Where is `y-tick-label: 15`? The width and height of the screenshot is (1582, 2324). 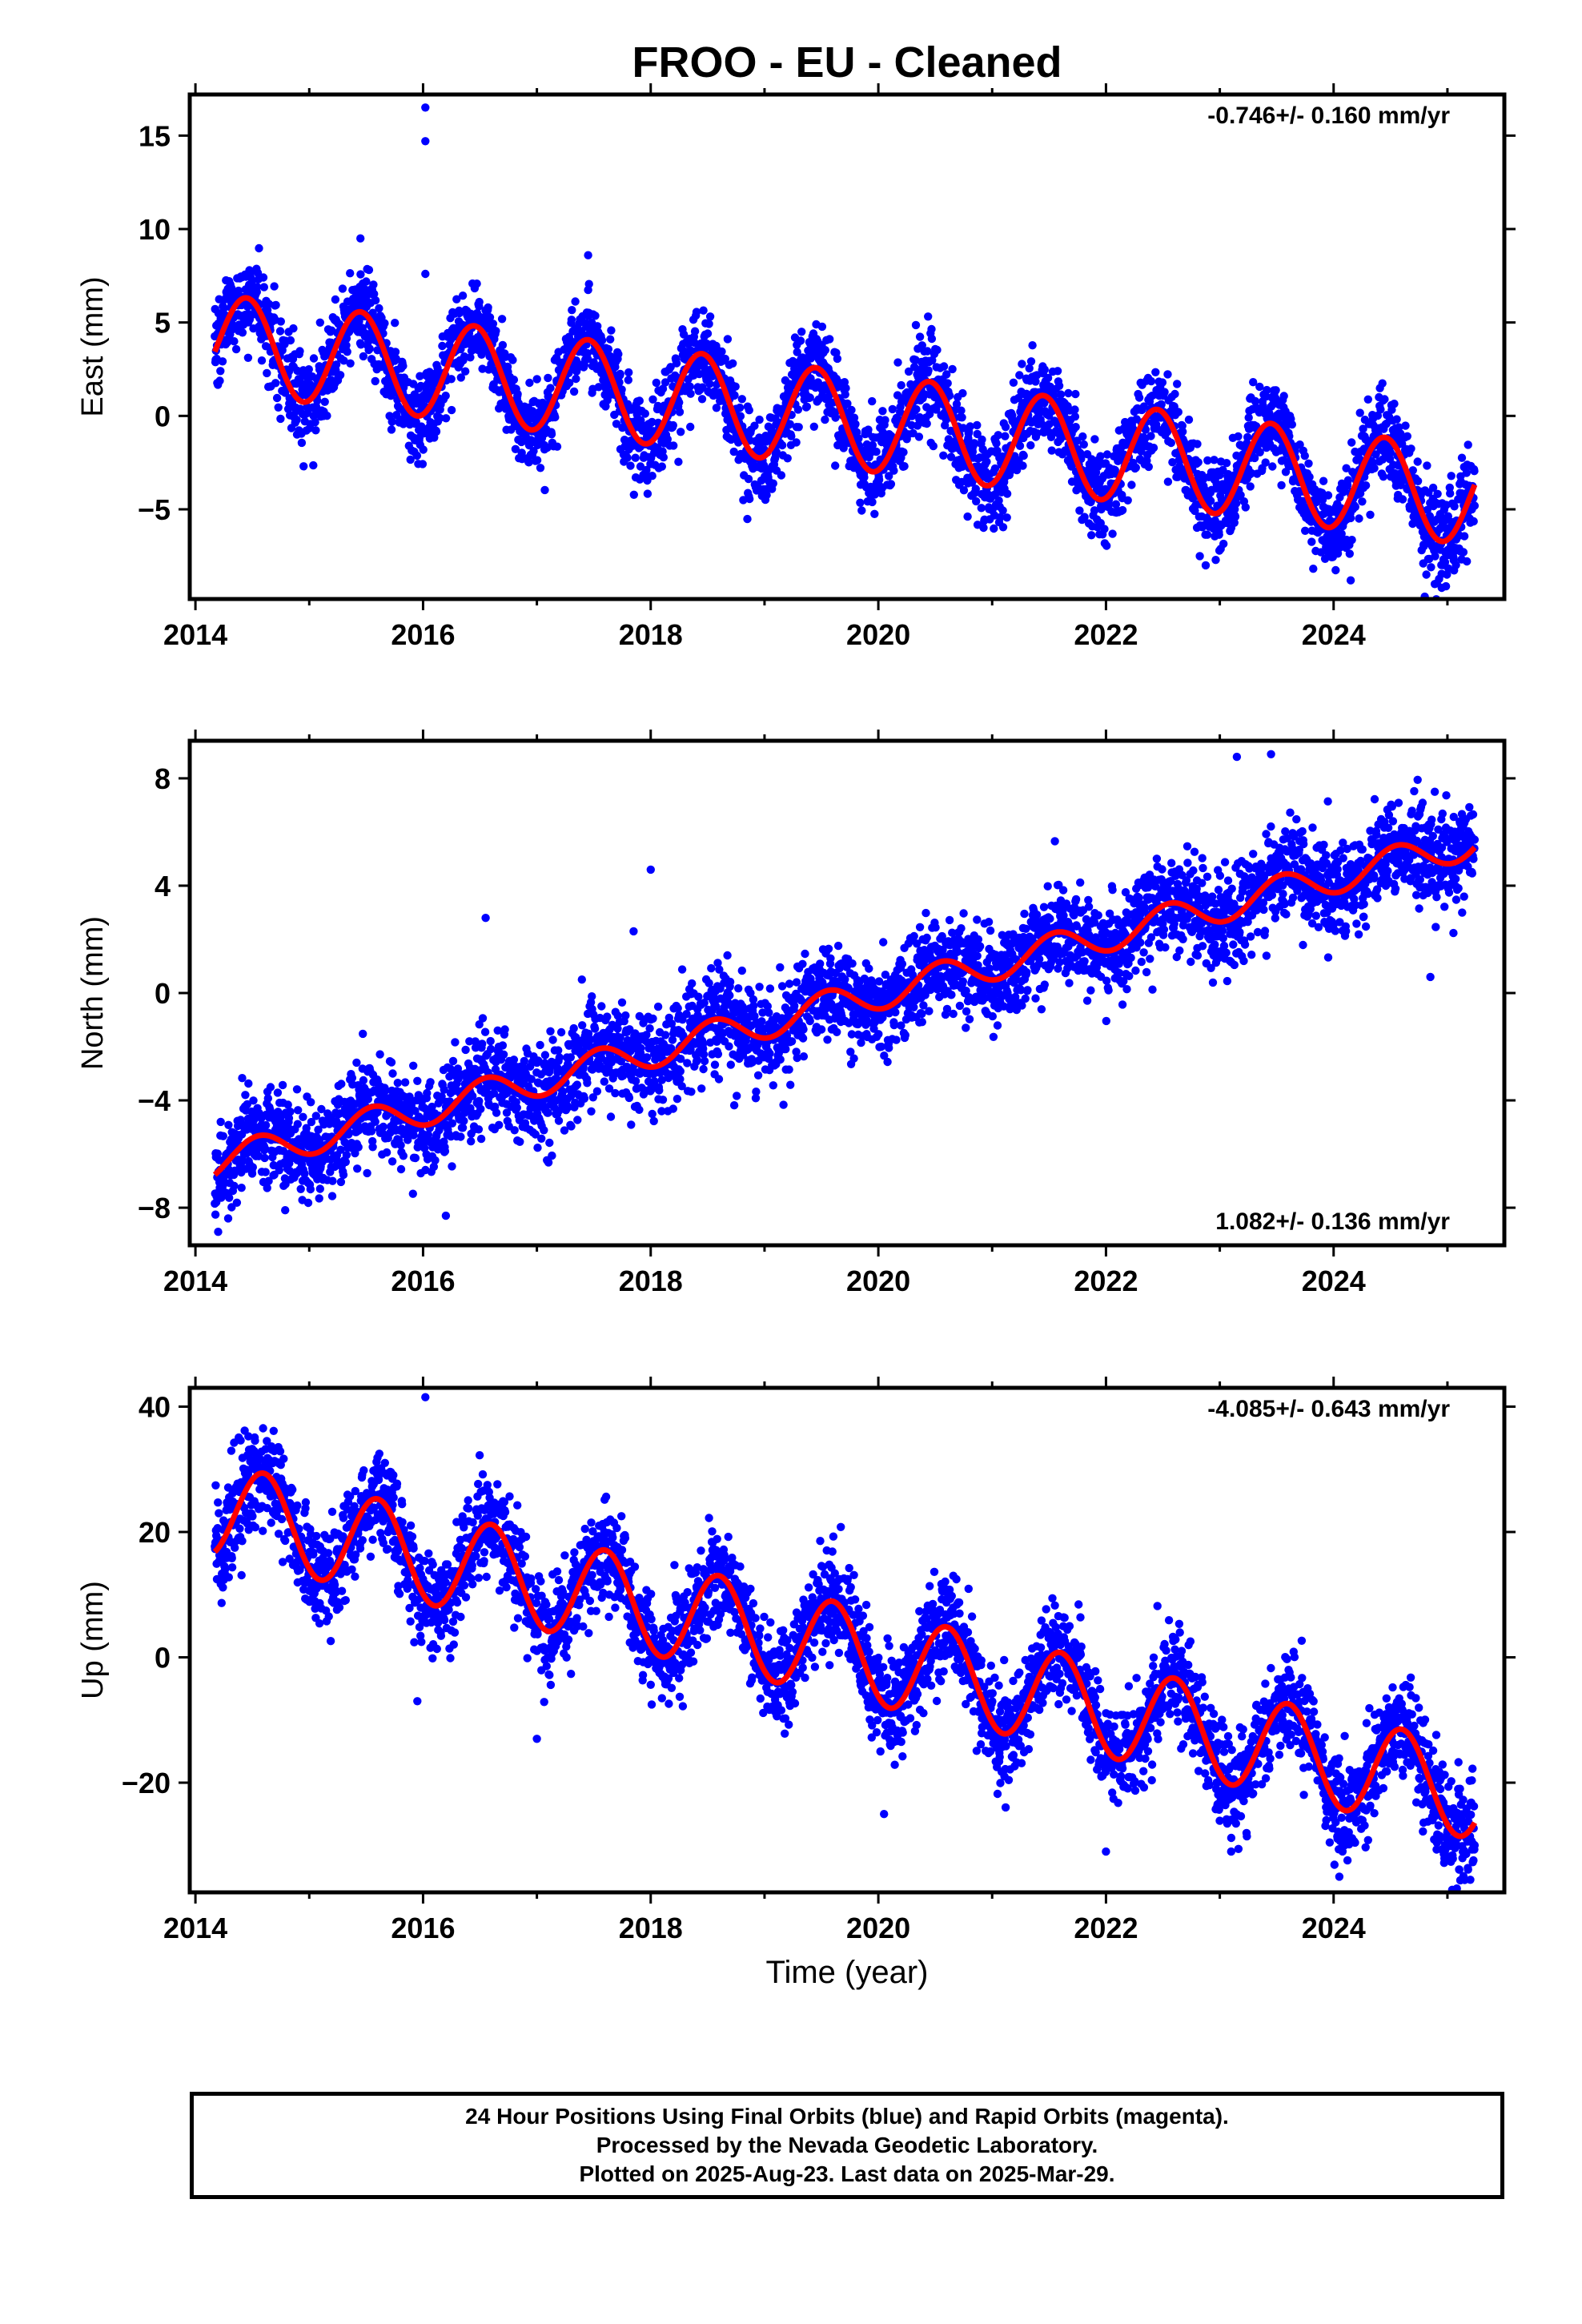
y-tick-label: 15 is located at coordinates (155, 135).